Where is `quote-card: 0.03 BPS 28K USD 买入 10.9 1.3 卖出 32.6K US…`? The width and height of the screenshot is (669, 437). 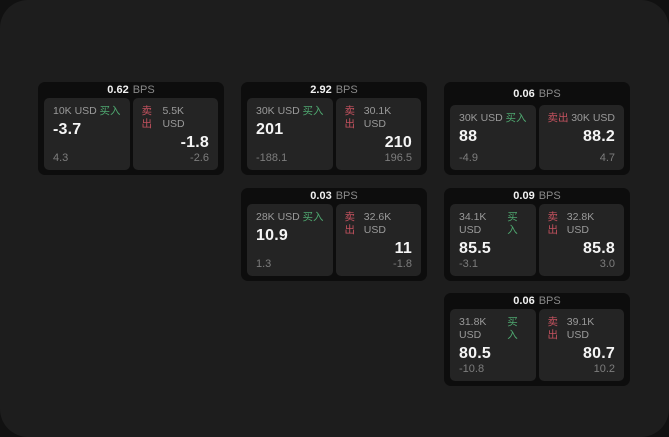 quote-card: 0.03 BPS 28K USD 买入 10.9 1.3 卖出 32.6K US… is located at coordinates (334, 234).